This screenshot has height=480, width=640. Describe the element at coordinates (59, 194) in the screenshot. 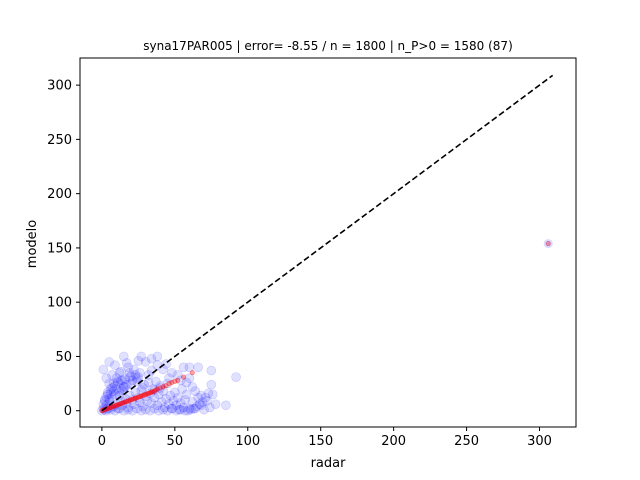

I see `y-tick-label: 200` at that location.